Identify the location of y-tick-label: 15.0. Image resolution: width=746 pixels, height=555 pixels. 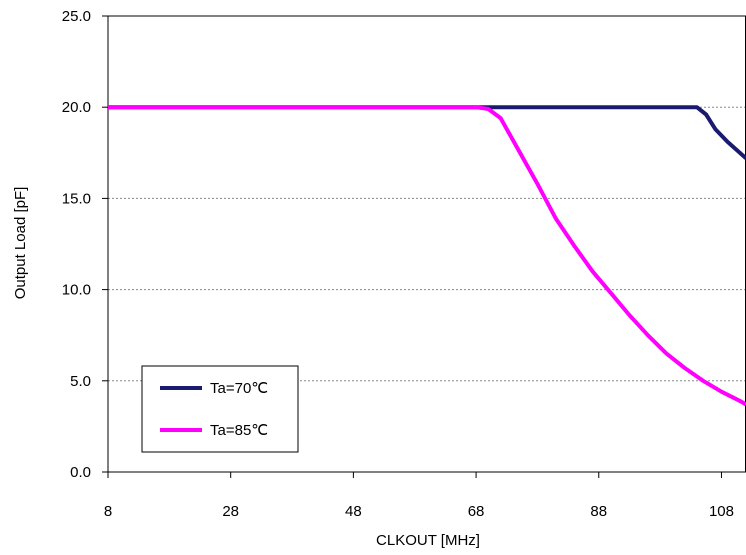
(76, 198).